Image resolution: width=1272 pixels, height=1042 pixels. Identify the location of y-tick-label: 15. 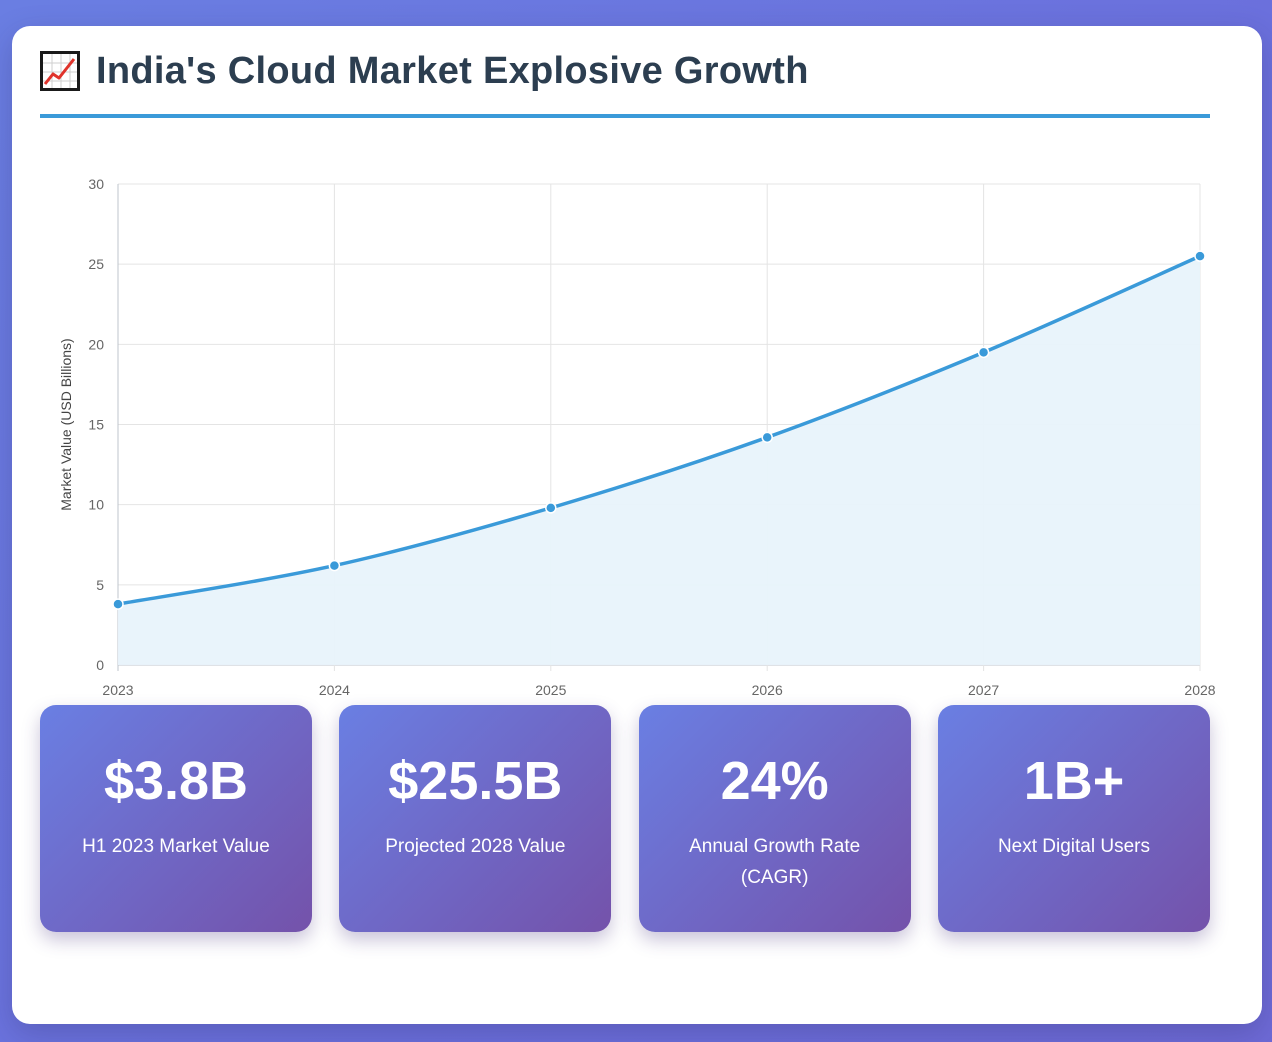
(96, 425).